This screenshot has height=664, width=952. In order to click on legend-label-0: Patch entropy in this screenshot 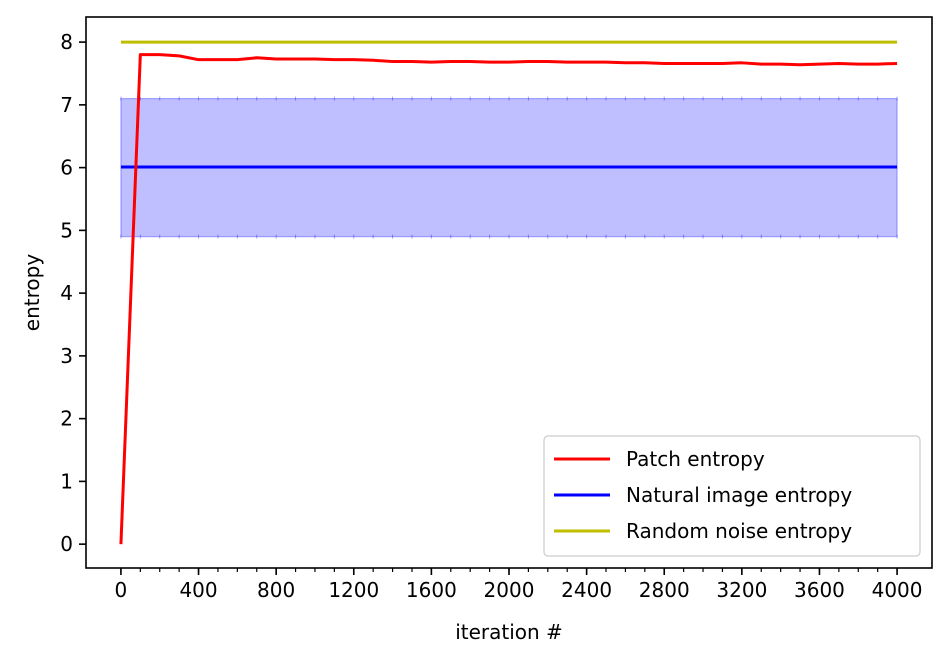, I will do `click(695, 459)`.